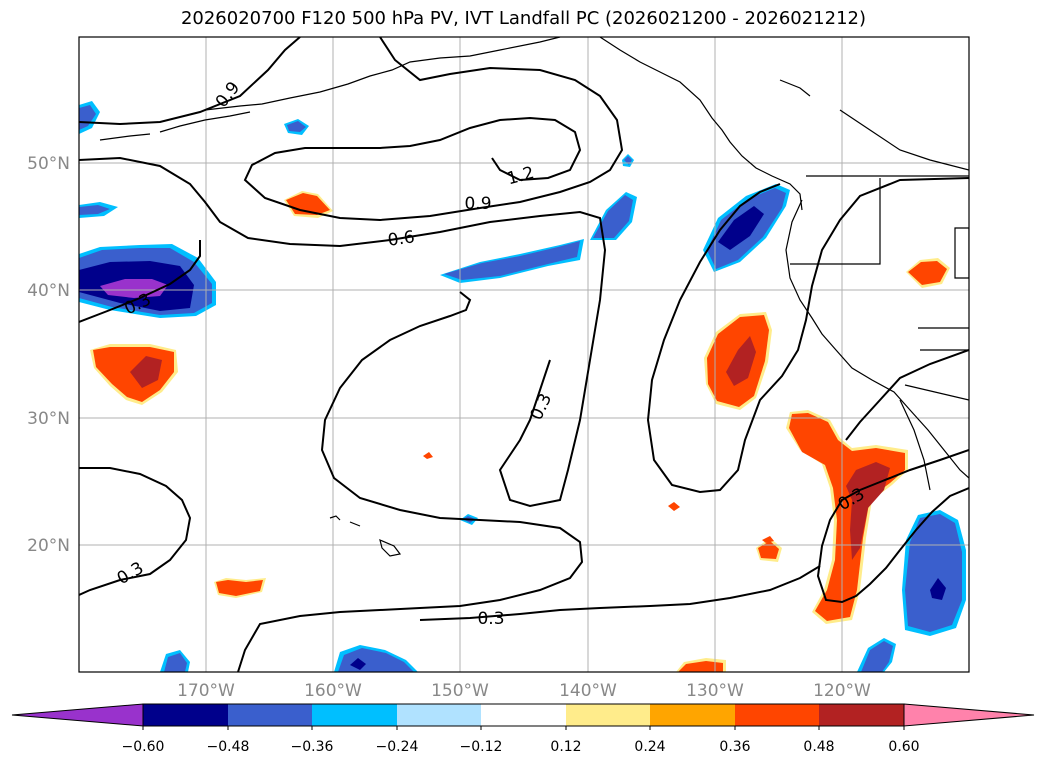 Image resolution: width=1047 pixels, height=765 pixels. Describe the element at coordinates (48, 546) in the screenshot. I see `lat-label-20n: 20°N` at that location.